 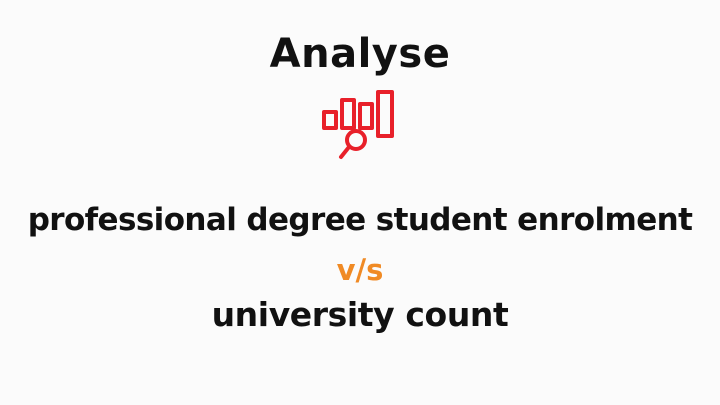 I want to click on analytics-icon-container, so click(x=360, y=128).